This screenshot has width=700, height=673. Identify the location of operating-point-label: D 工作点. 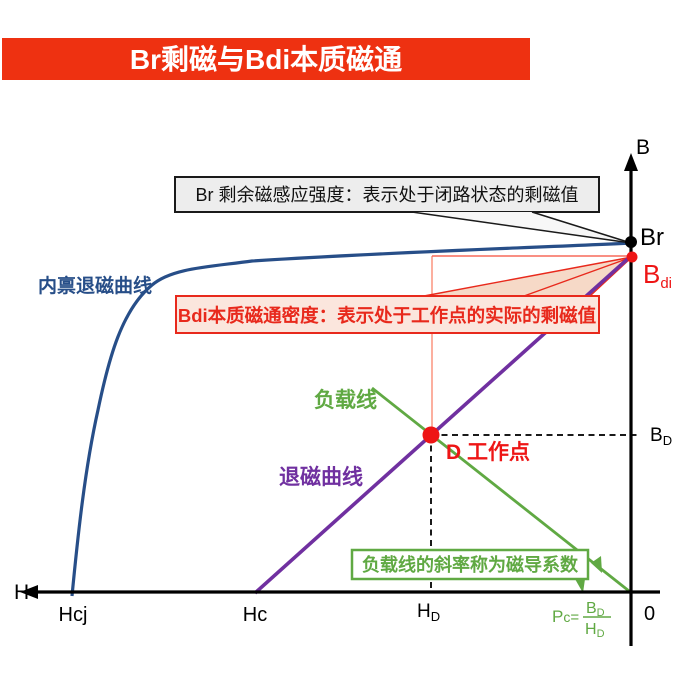
(488, 452).